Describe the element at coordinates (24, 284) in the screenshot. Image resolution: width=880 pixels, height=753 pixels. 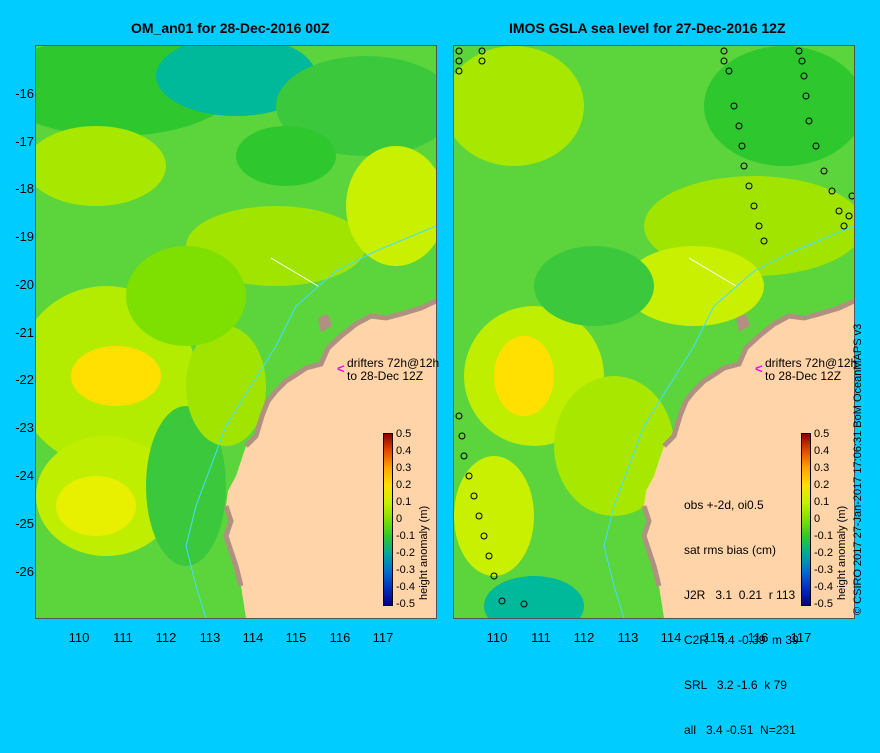
I see `lat-tick-label: -20` at that location.